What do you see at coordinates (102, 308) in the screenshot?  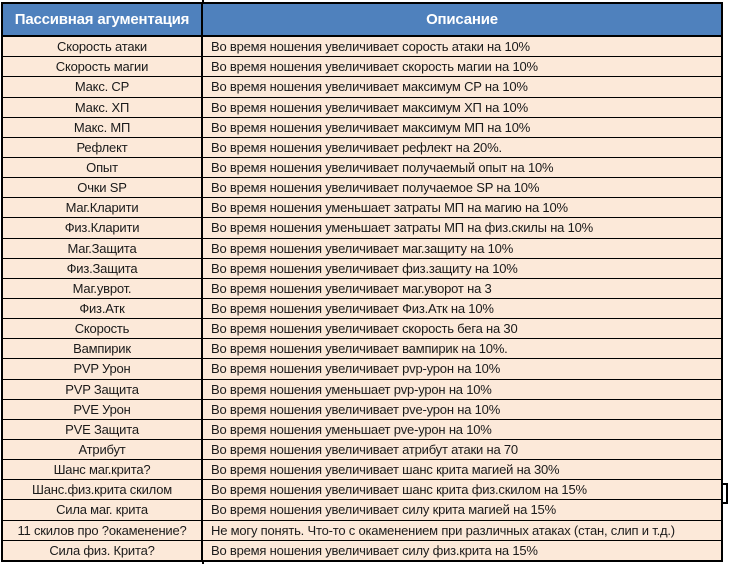 I see `augmentation-cell: Физ.Атк` at bounding box center [102, 308].